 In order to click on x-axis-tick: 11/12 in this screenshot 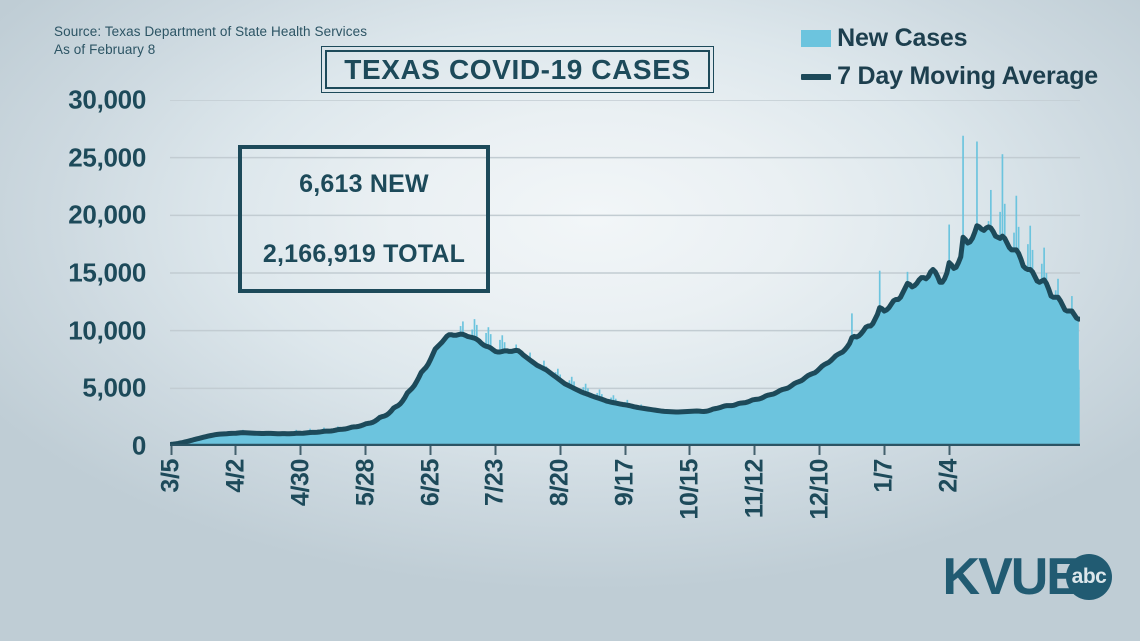, I will do `click(754, 482)`.